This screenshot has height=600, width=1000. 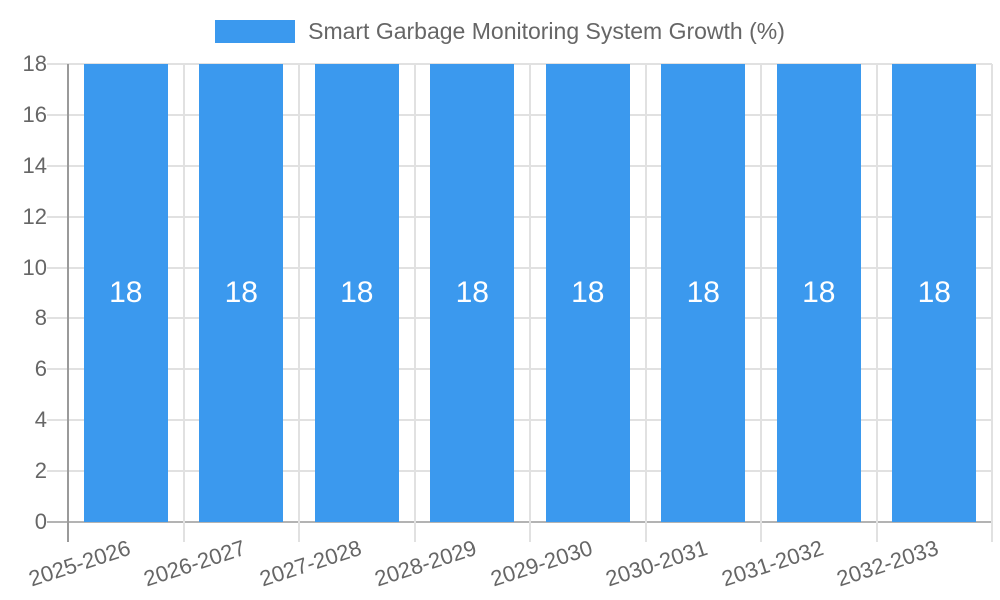 I want to click on y-axis-tick-label: 12, so click(x=34, y=216).